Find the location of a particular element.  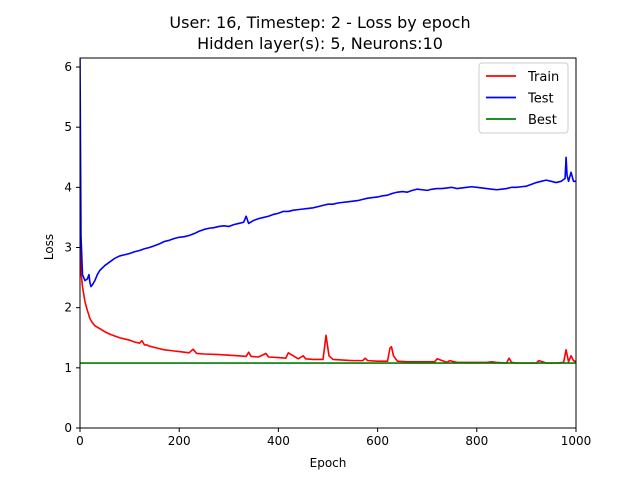

x-axis-label: Epoch is located at coordinates (328, 463).